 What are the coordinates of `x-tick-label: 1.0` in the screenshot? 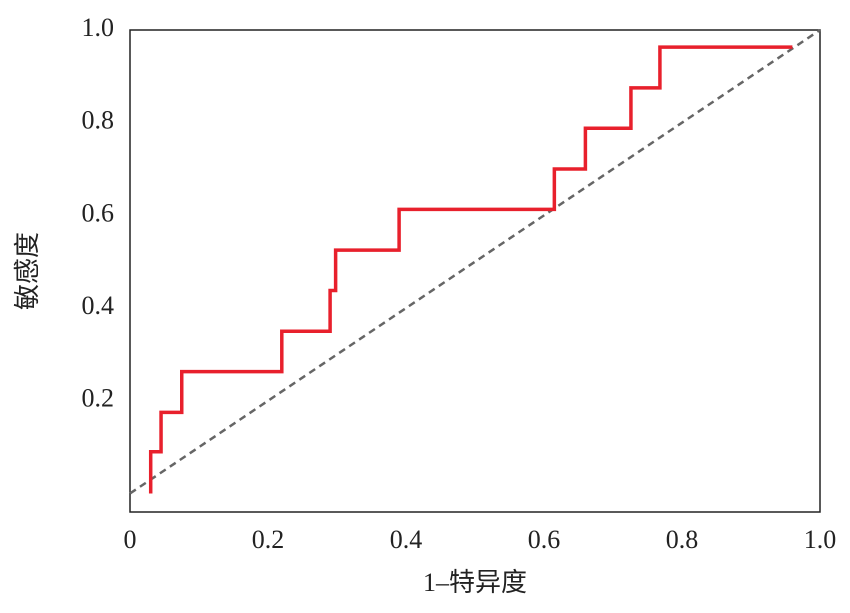 It's located at (820, 539).